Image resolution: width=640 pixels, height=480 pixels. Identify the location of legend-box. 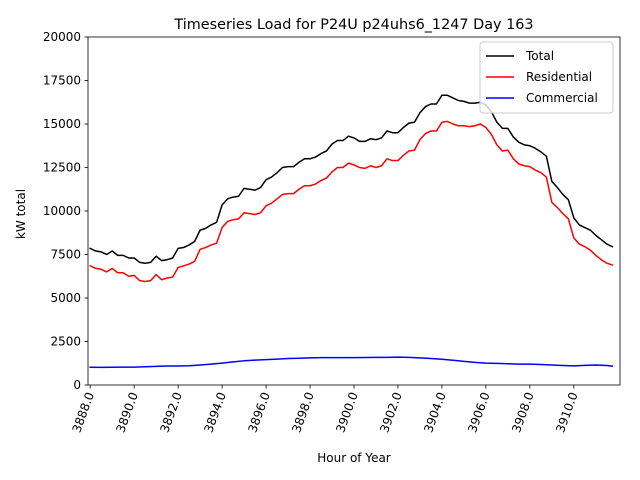
(546, 77).